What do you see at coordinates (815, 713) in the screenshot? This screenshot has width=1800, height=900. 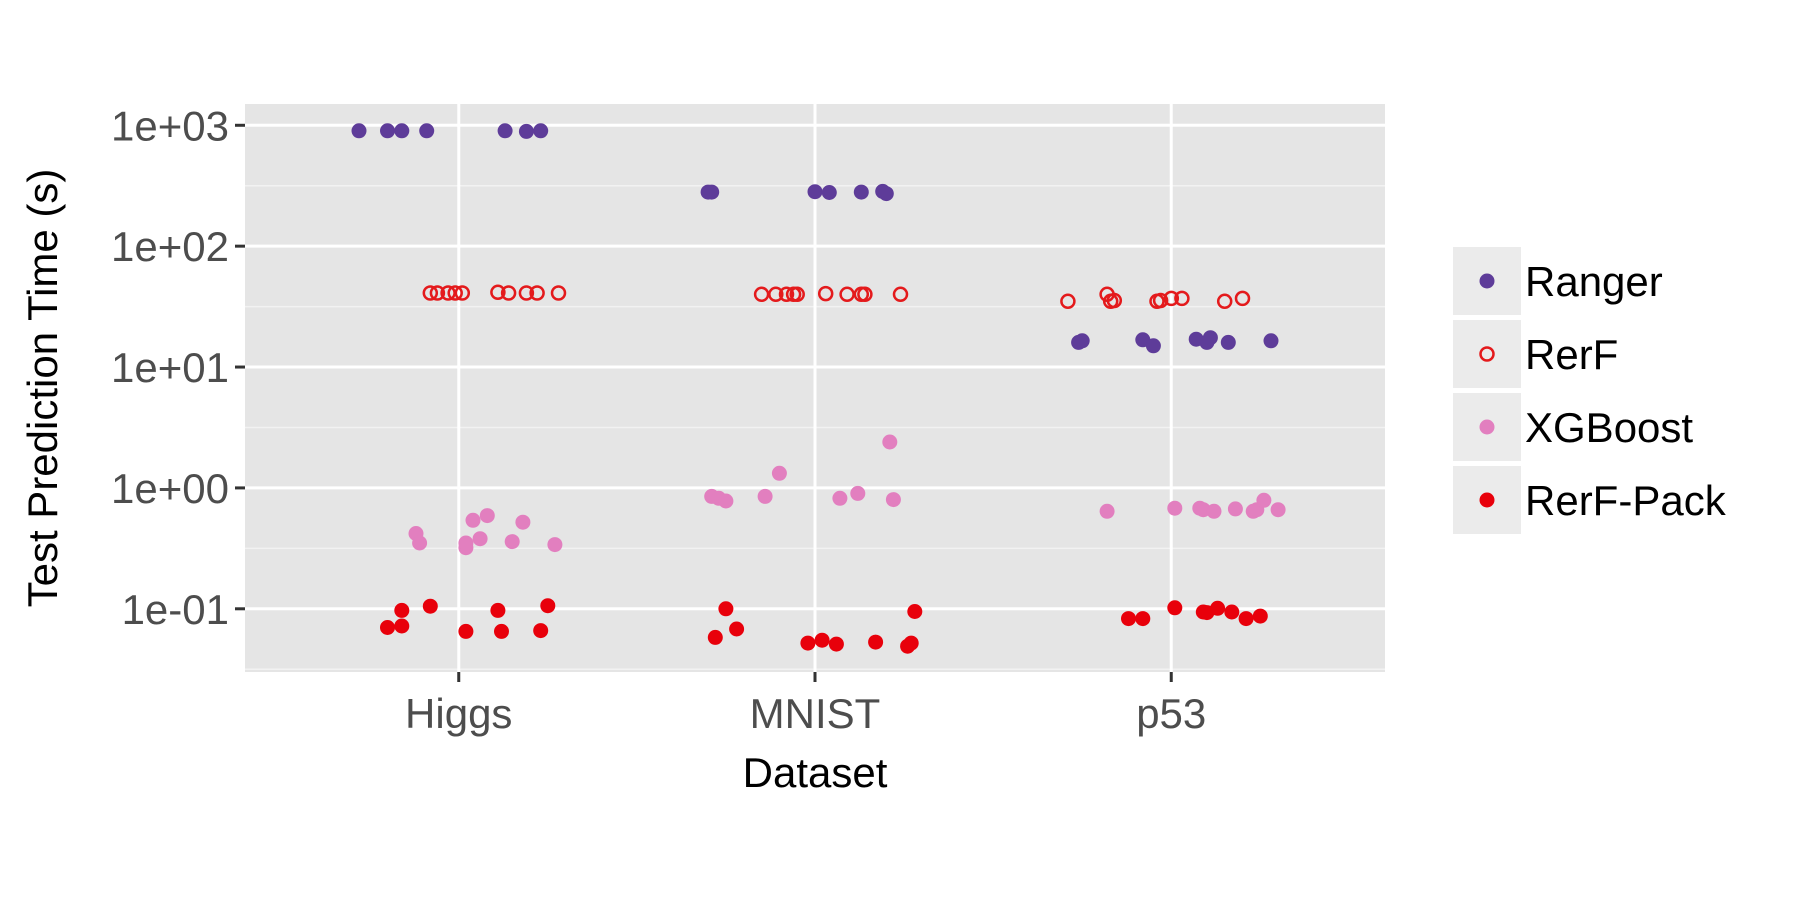 I see `x-tick-label: MNIST` at bounding box center [815, 713].